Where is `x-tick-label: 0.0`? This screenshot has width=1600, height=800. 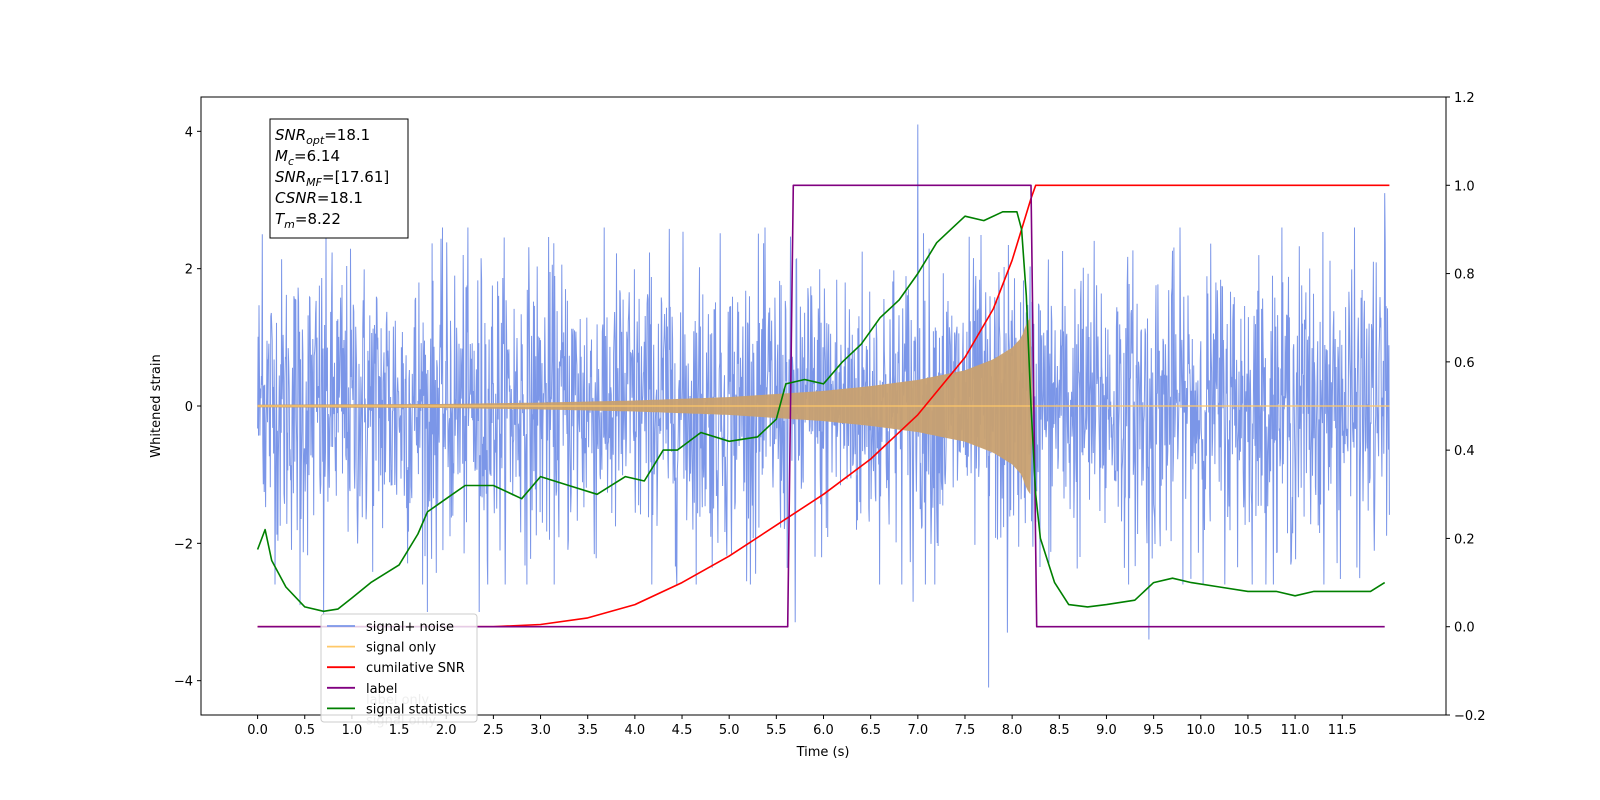
x-tick-label: 0.0 is located at coordinates (257, 730).